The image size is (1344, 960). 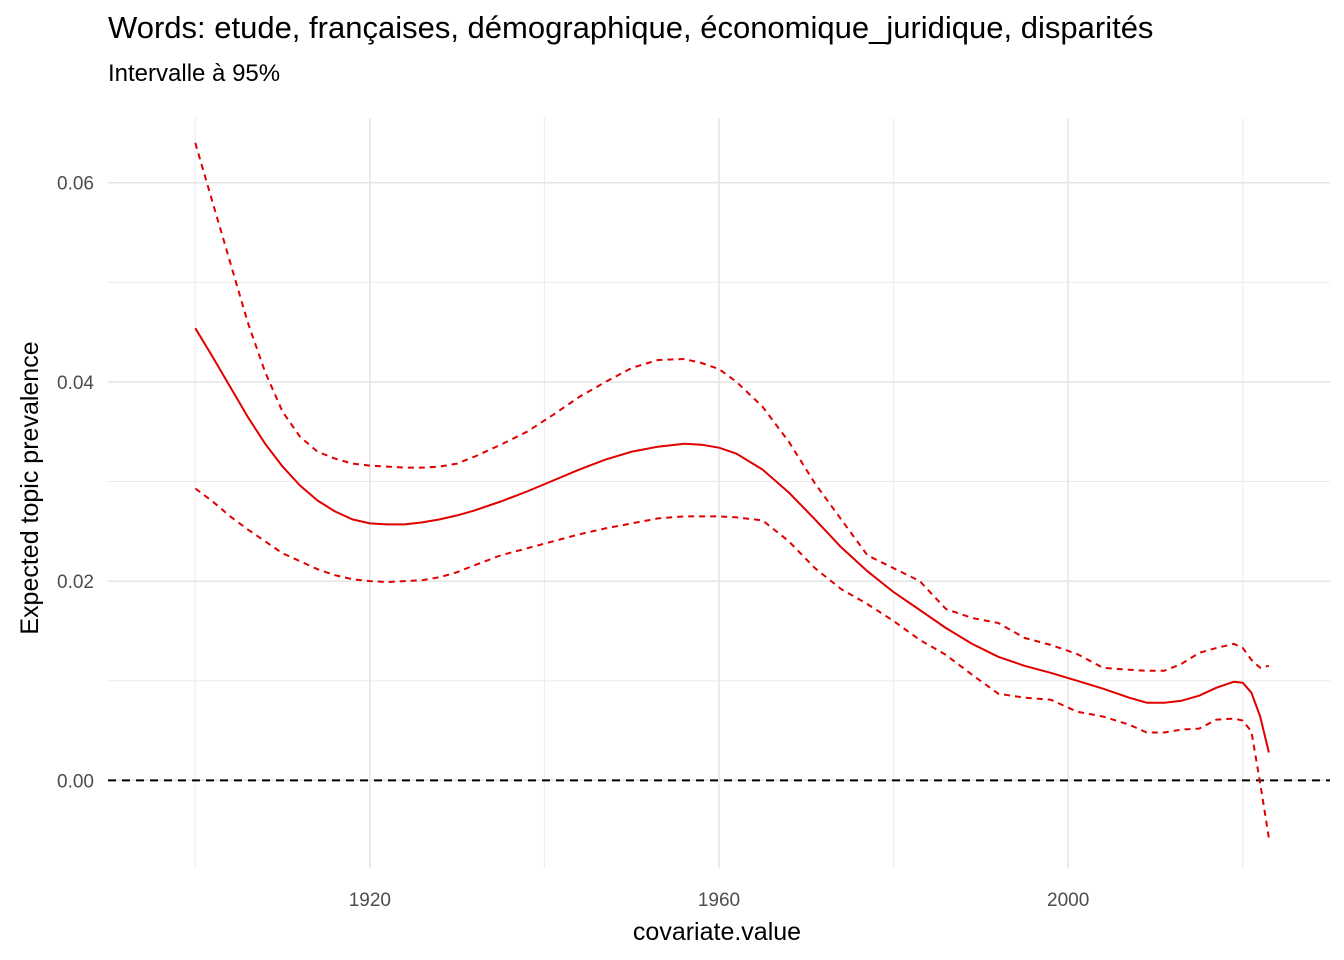 I want to click on x-tick-label: 1920, so click(x=370, y=900).